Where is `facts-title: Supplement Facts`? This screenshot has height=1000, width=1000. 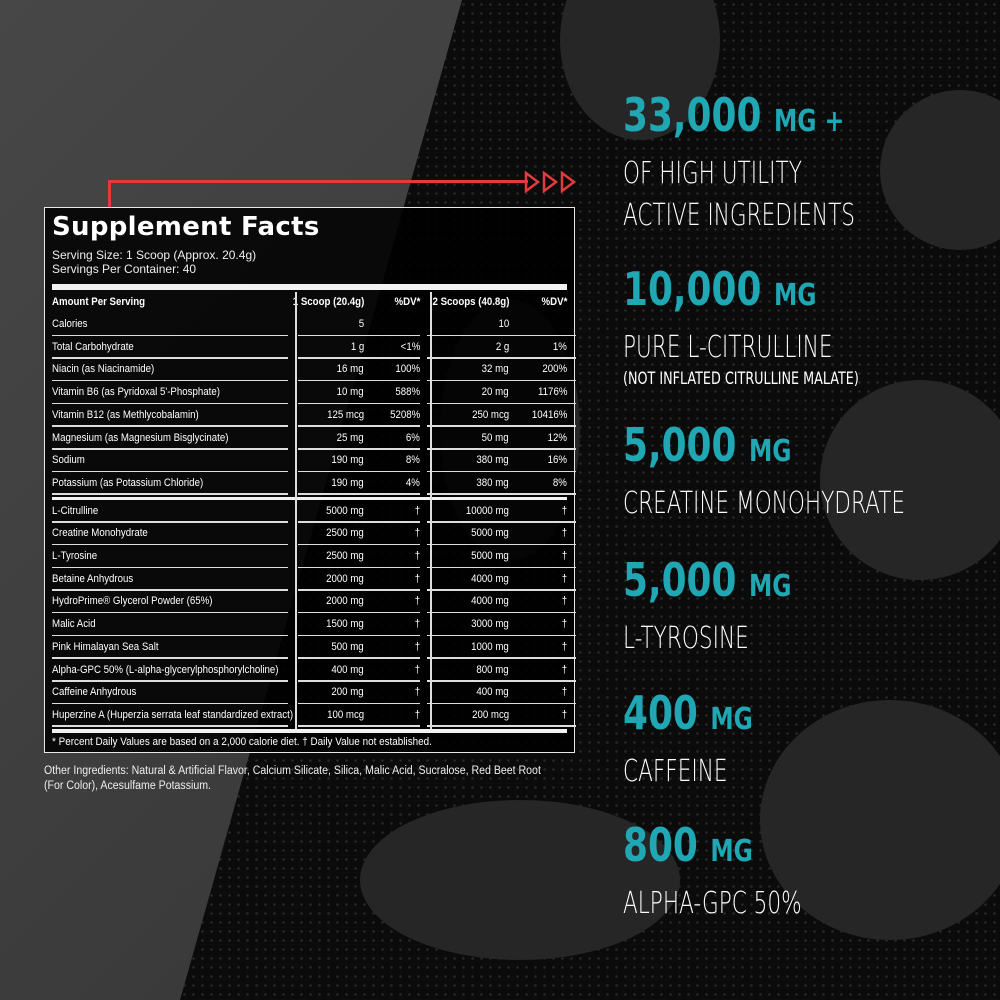 facts-title: Supplement Facts is located at coordinates (186, 227).